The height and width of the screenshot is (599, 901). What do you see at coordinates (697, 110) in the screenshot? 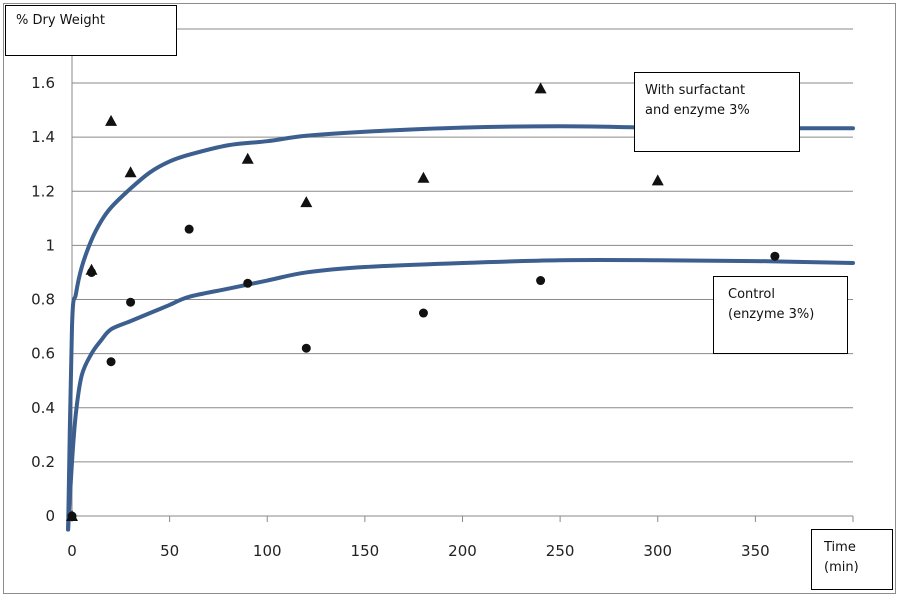
I see `surfactant-callout-line-2: and enzyme 3%` at bounding box center [697, 110].